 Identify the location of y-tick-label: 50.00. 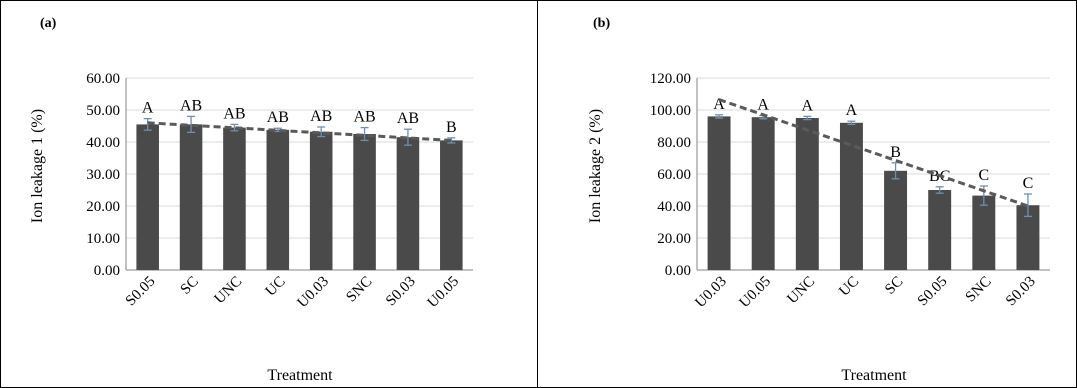
(103, 111).